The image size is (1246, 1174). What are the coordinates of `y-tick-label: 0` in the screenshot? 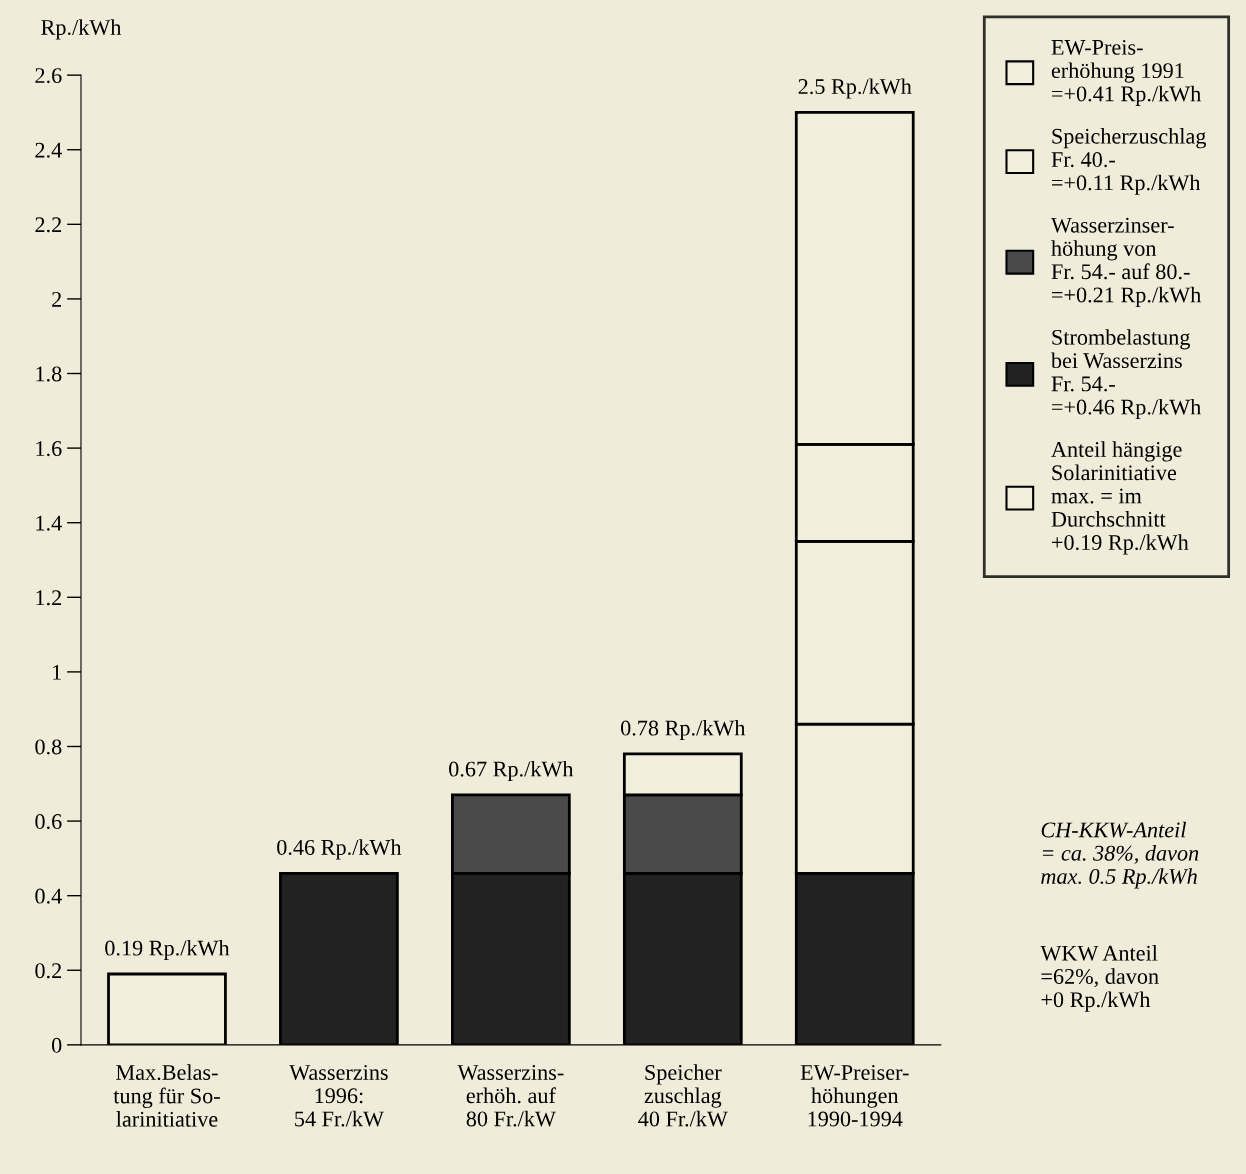 It's located at (56, 1045).